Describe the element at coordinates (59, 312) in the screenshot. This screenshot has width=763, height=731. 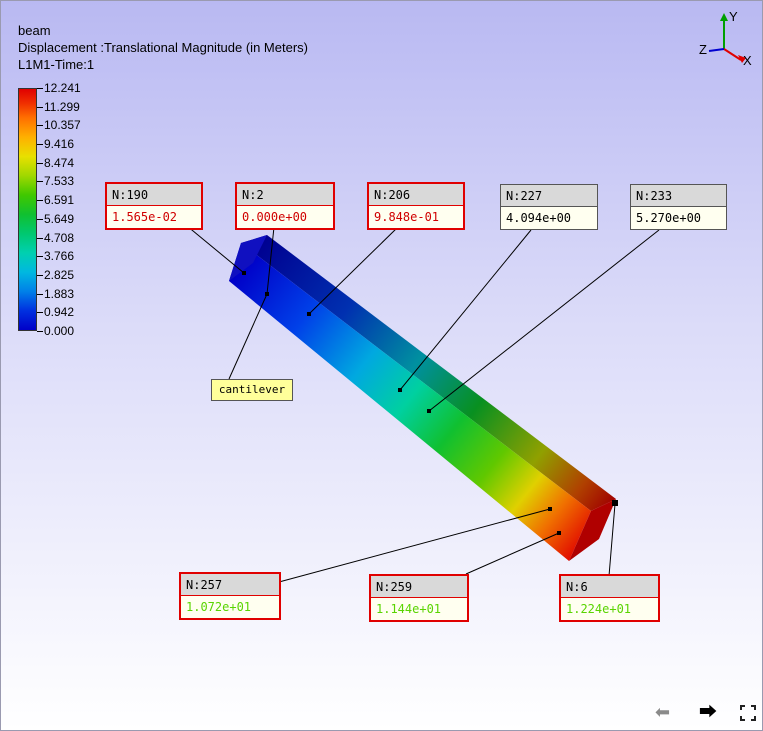
I see `legend-tick-label: 0.942` at that location.